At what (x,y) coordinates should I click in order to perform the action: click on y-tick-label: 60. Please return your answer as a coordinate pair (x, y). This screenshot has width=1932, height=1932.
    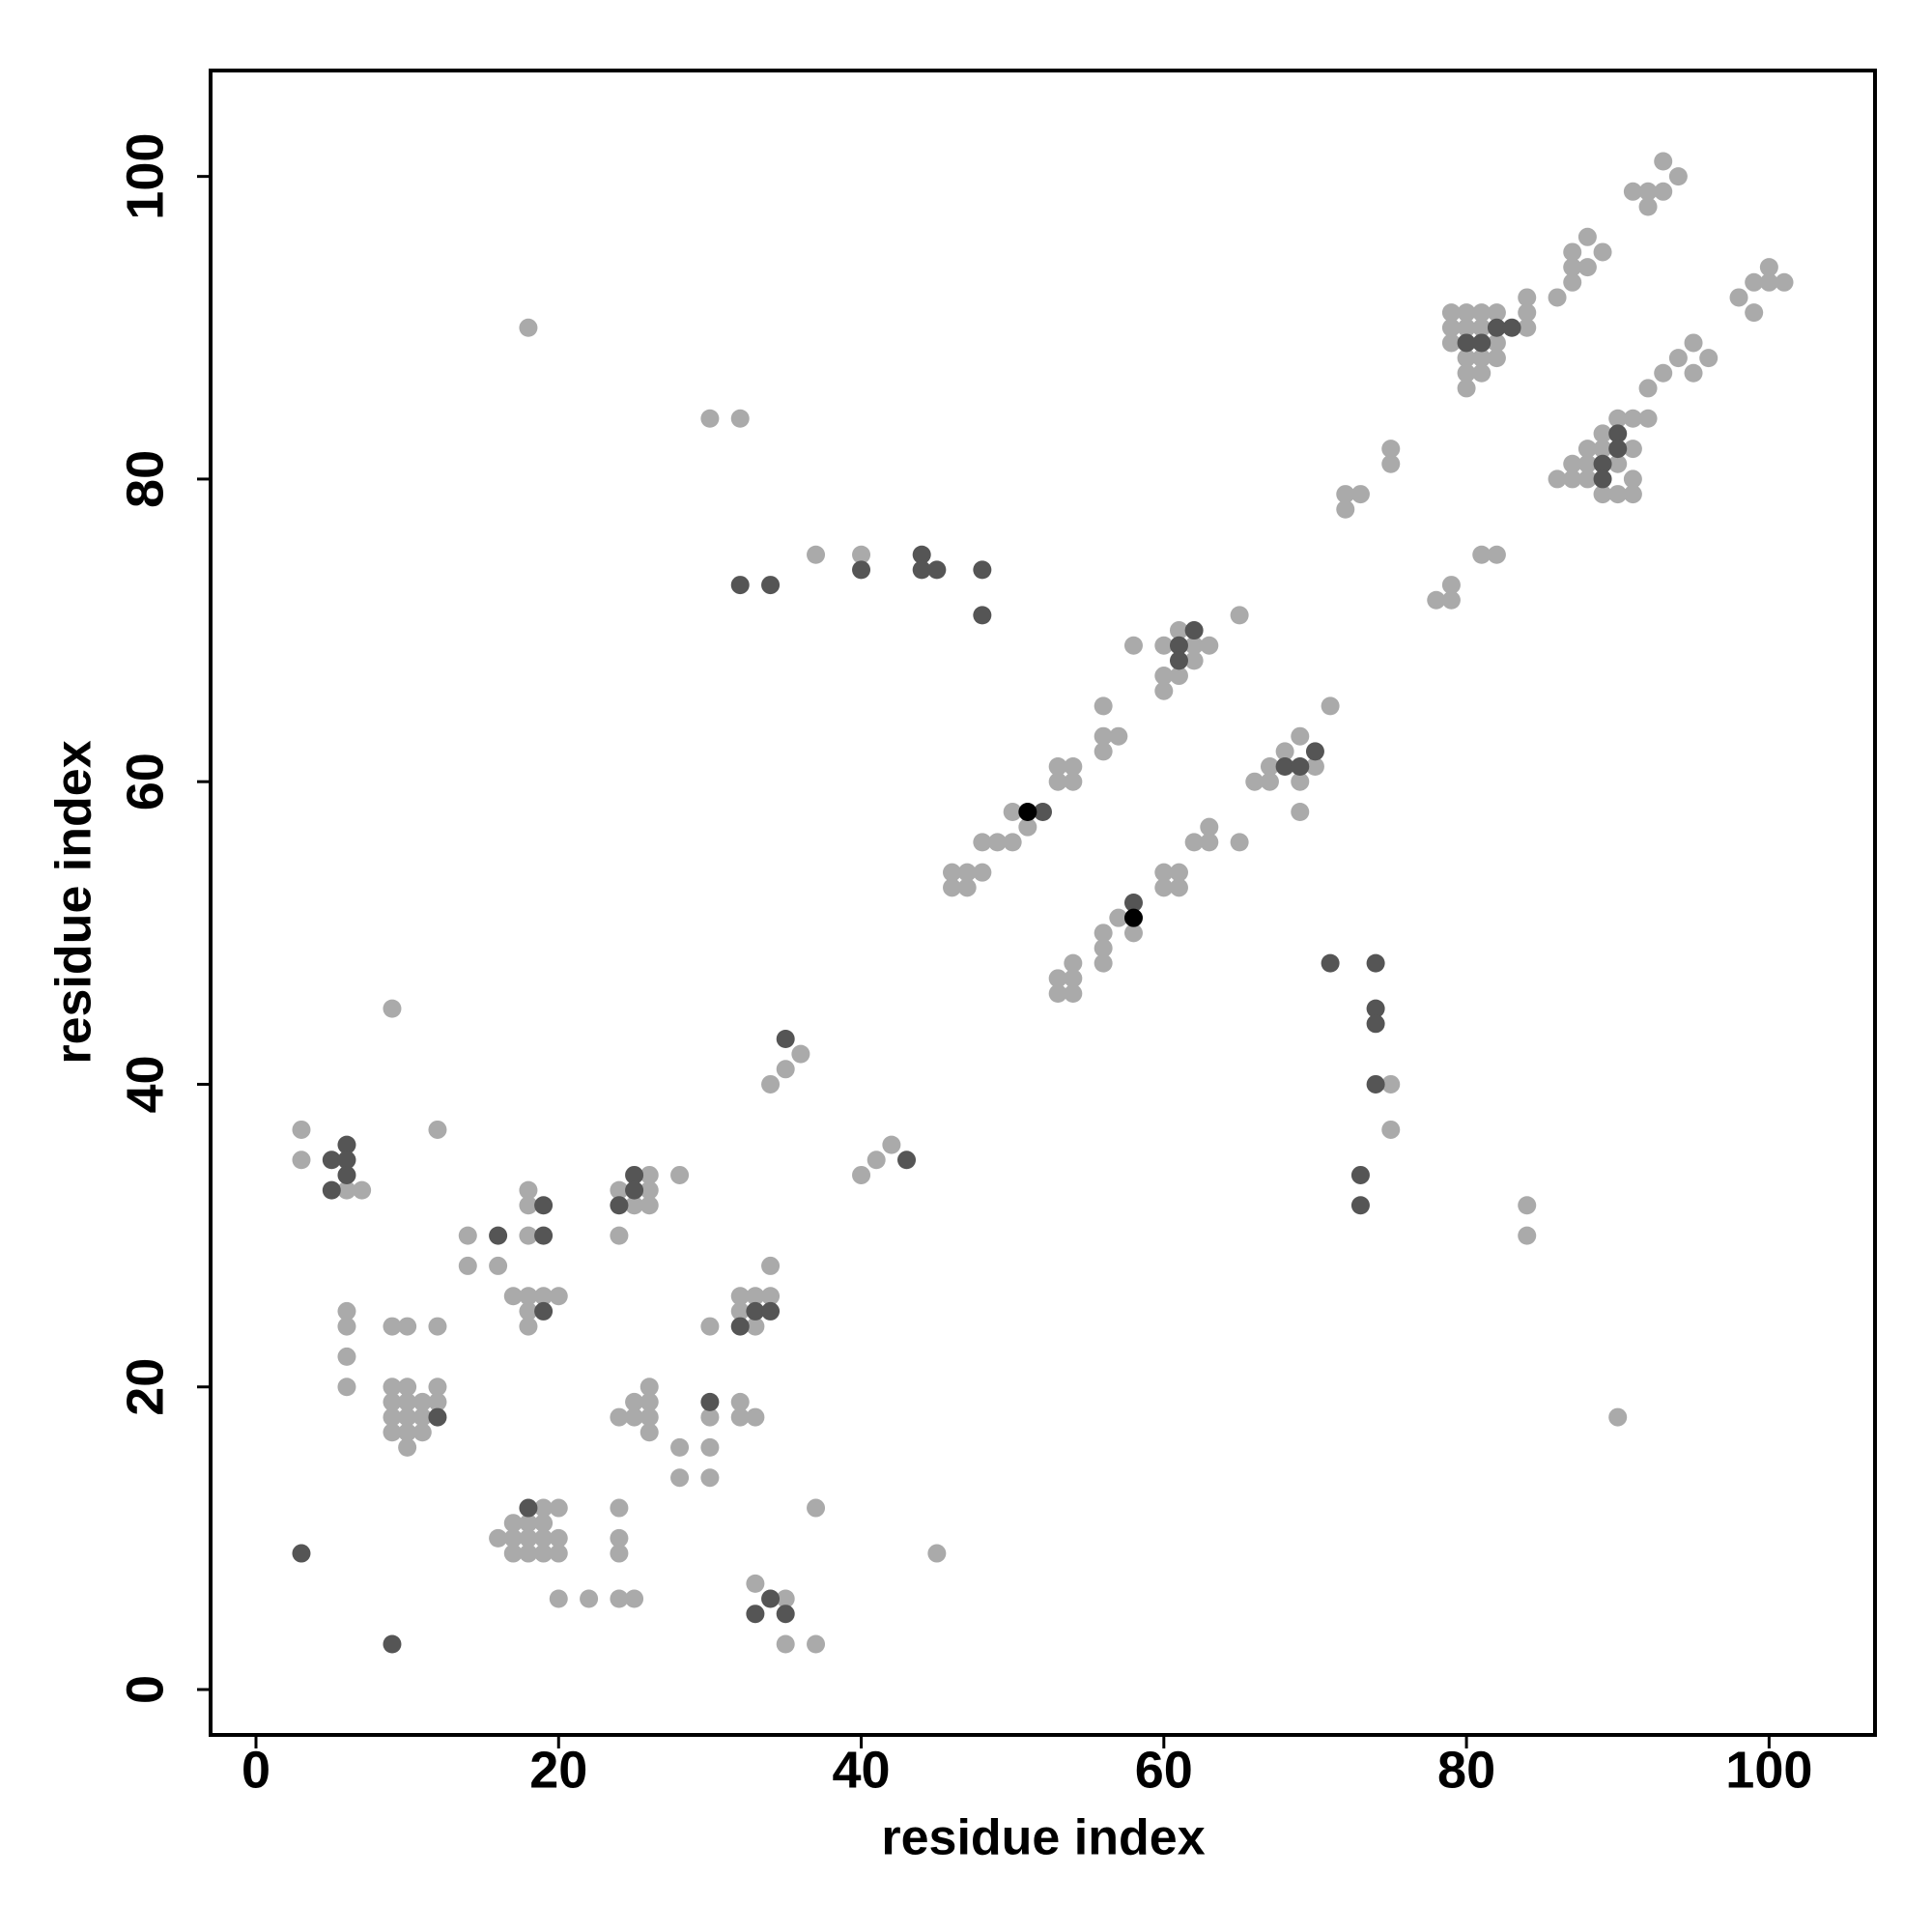
    Looking at the image, I should click on (145, 781).